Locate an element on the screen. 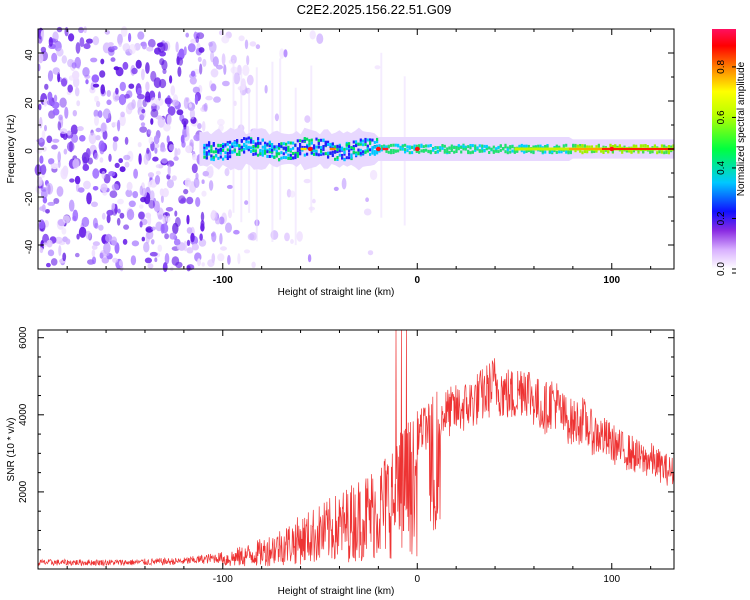 This screenshot has height=600, width=750. chart-title: C2E2.2025.156.22.51.G09 is located at coordinates (374, 9).